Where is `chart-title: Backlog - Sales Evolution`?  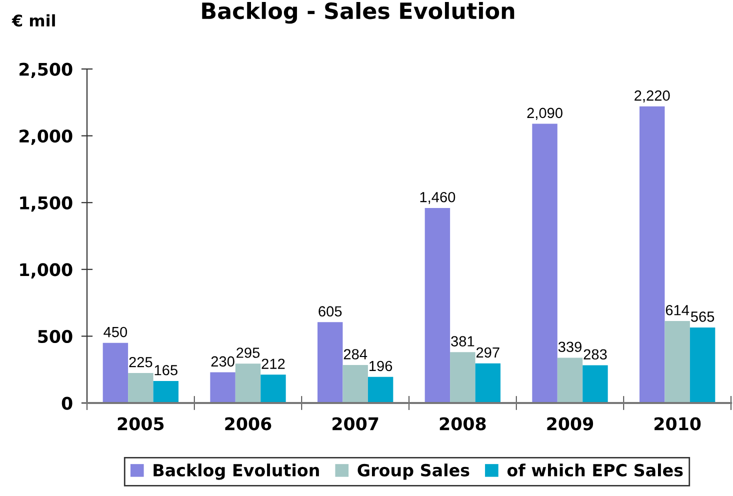 chart-title: Backlog - Sales Evolution is located at coordinates (358, 13).